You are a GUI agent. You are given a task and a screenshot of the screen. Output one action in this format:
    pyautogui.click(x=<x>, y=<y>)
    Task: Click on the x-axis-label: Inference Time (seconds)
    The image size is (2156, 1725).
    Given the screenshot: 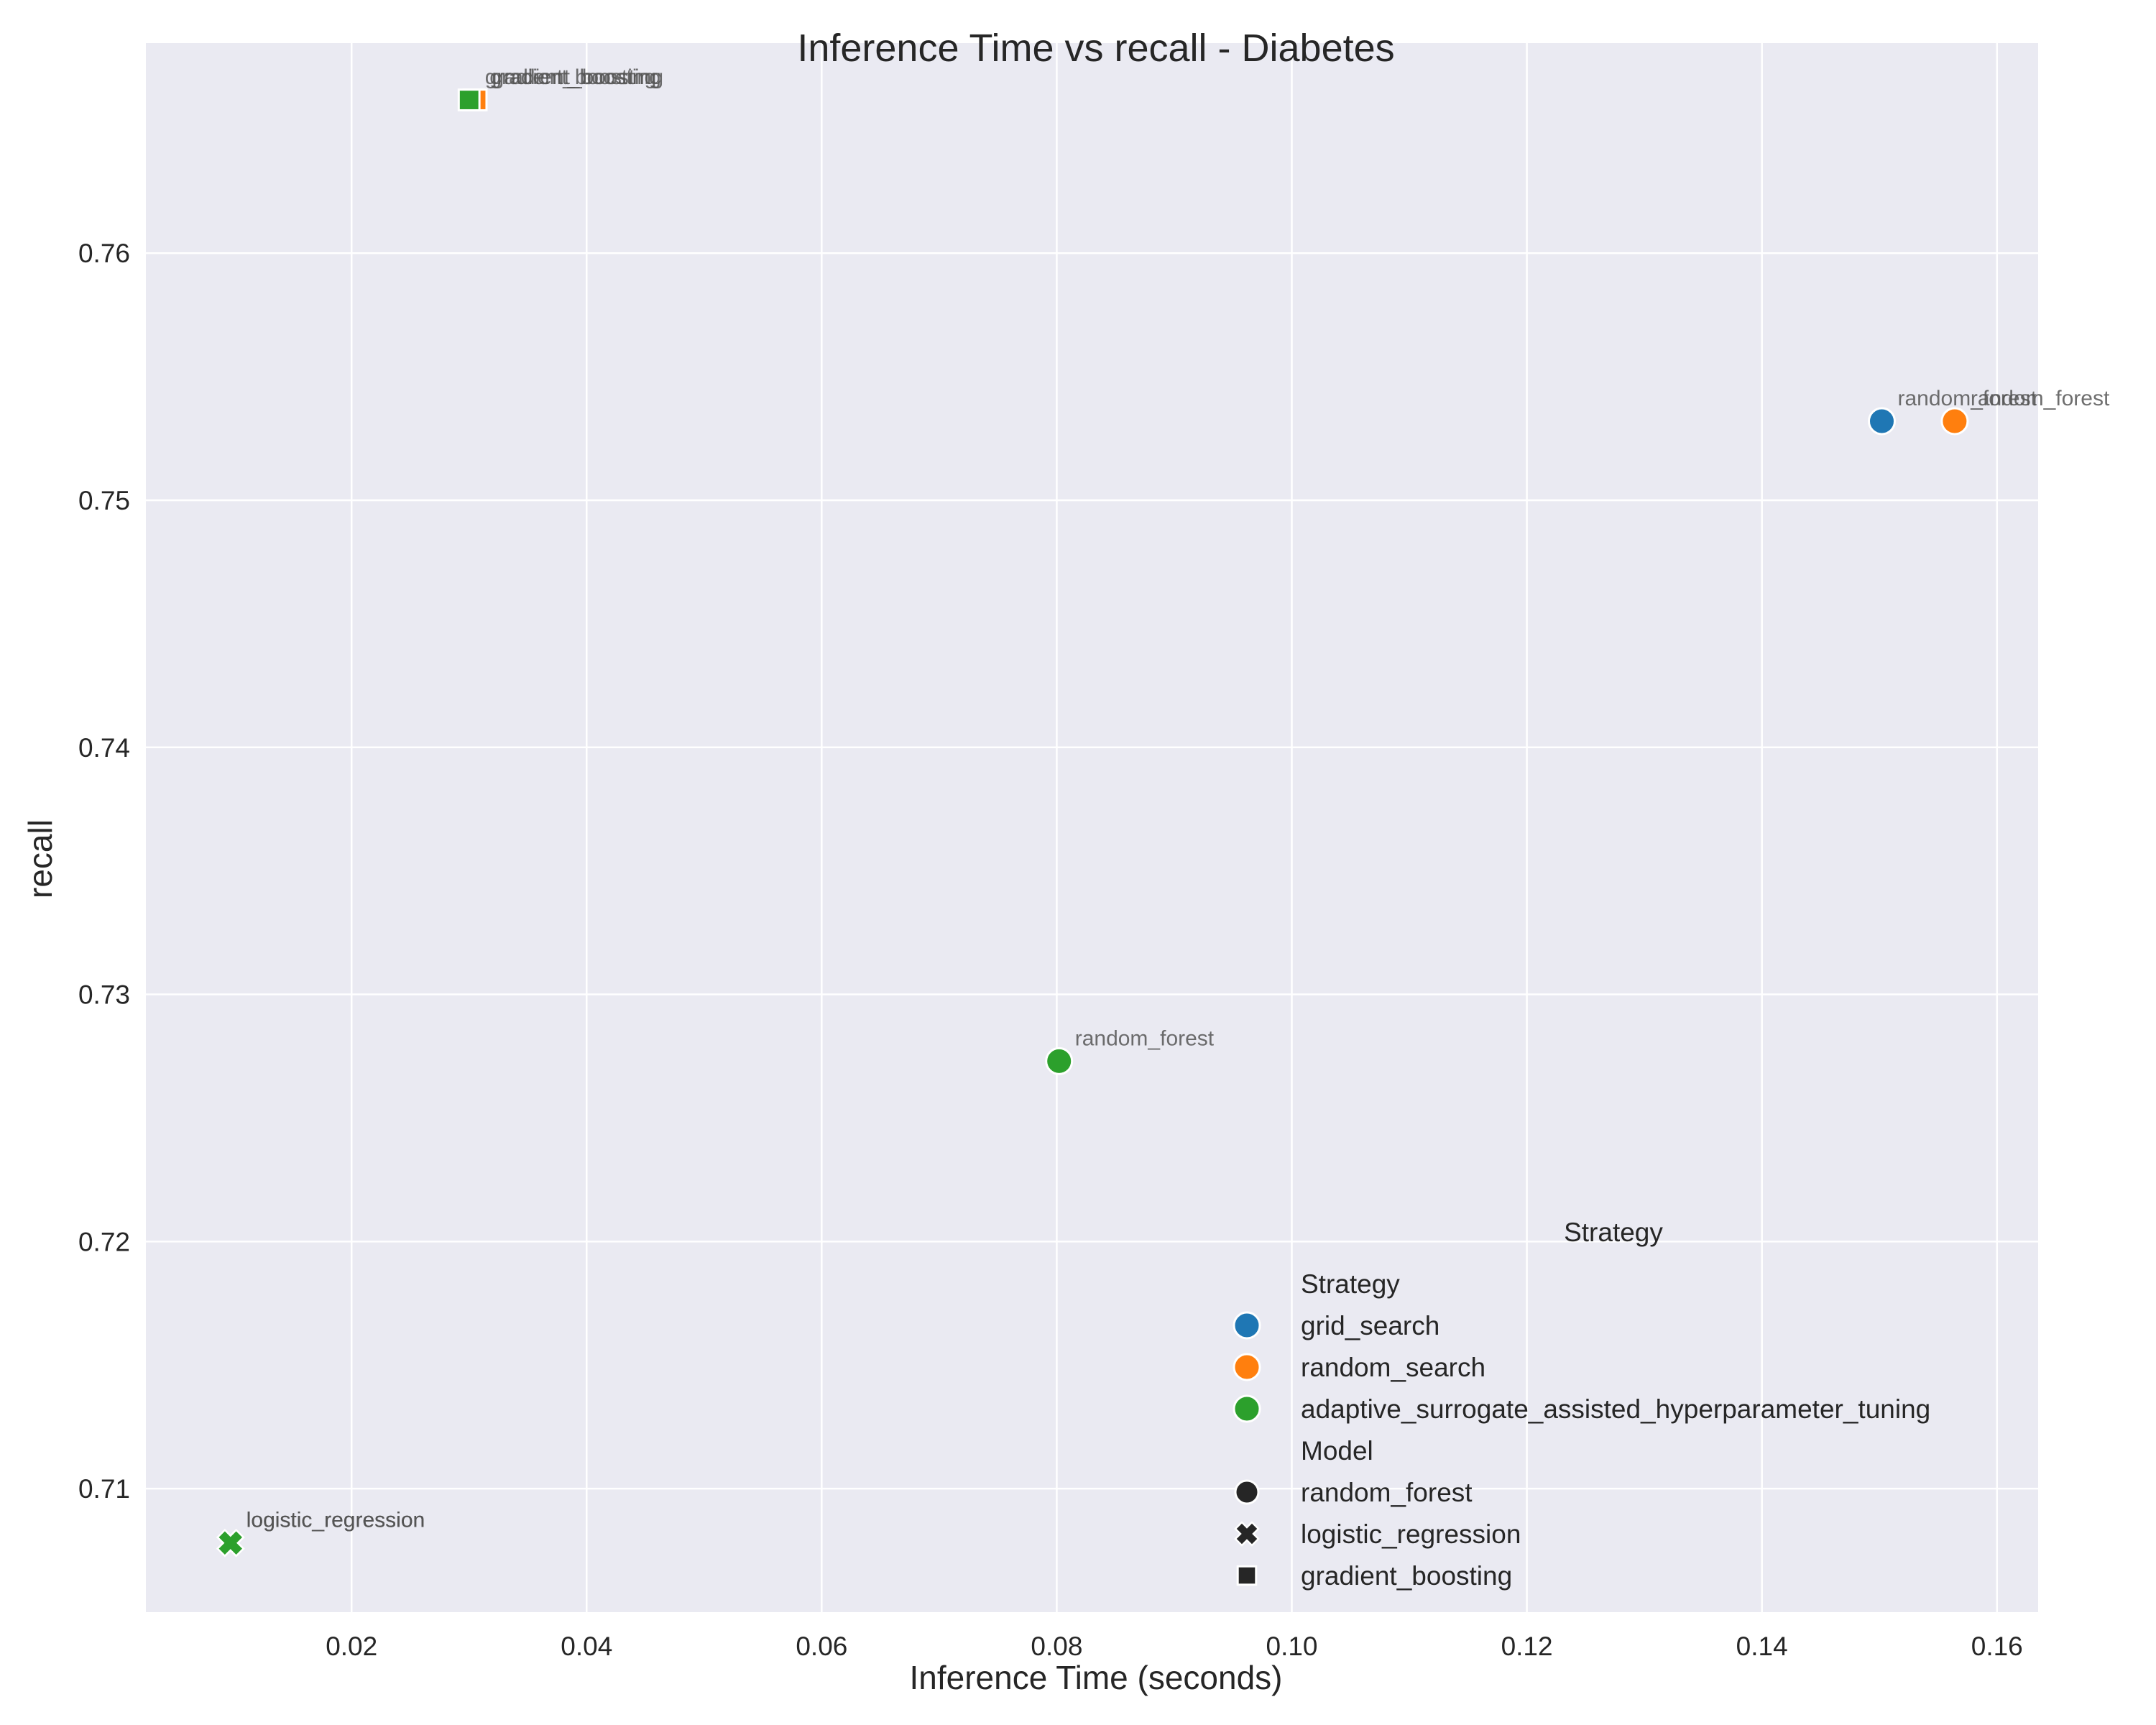 What is the action you would take?
    pyautogui.click(x=1096, y=1677)
    